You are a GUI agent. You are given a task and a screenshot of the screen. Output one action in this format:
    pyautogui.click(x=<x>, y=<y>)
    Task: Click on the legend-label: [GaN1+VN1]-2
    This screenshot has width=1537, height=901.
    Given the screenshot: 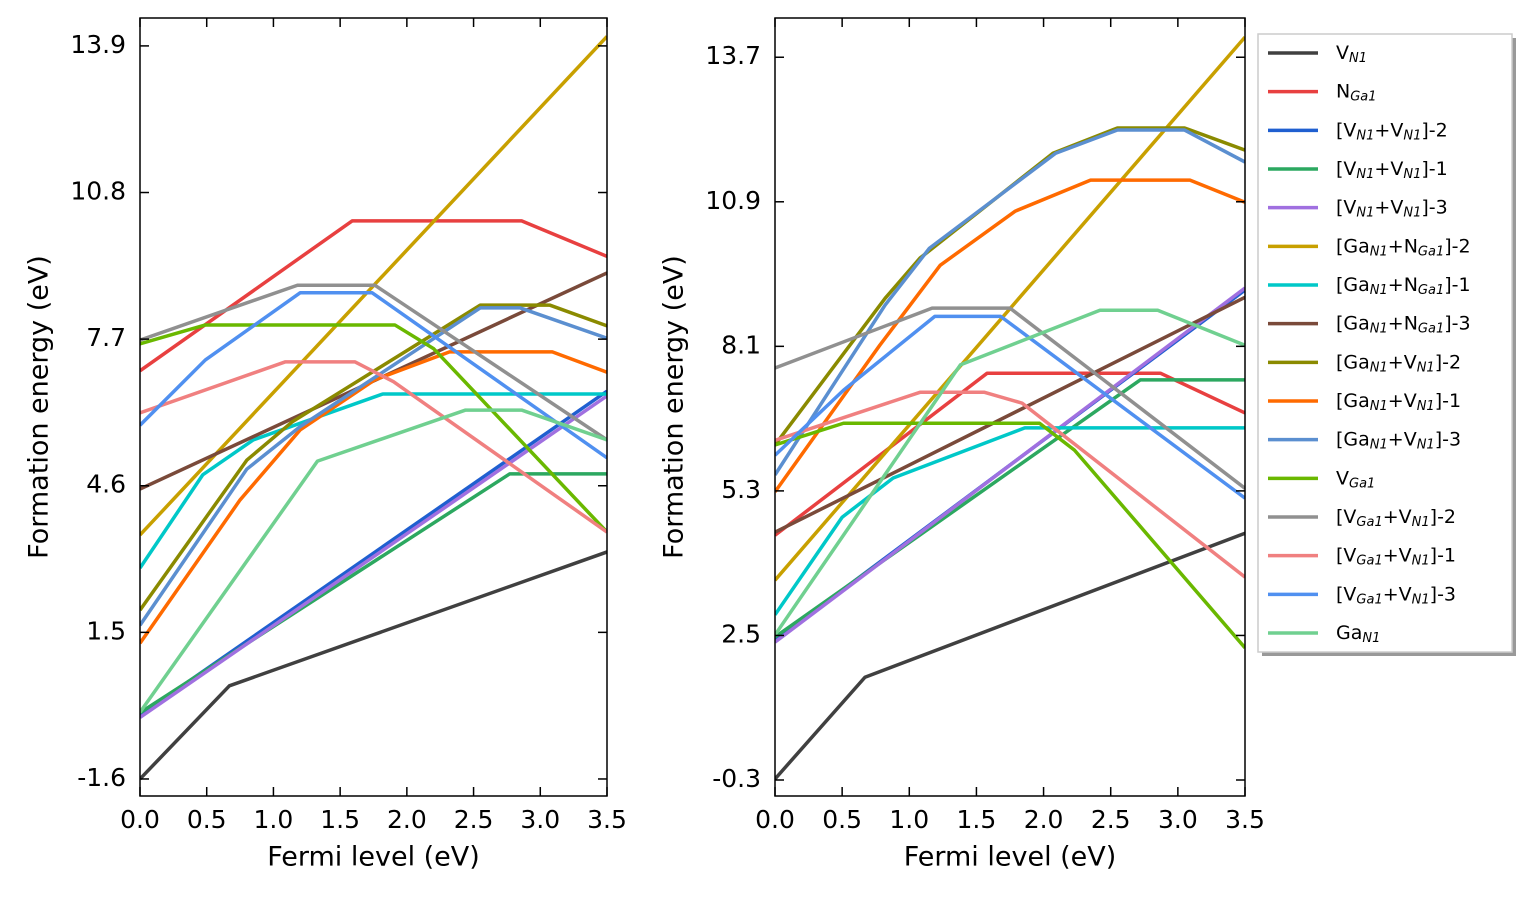 What is the action you would take?
    pyautogui.click(x=1398, y=363)
    